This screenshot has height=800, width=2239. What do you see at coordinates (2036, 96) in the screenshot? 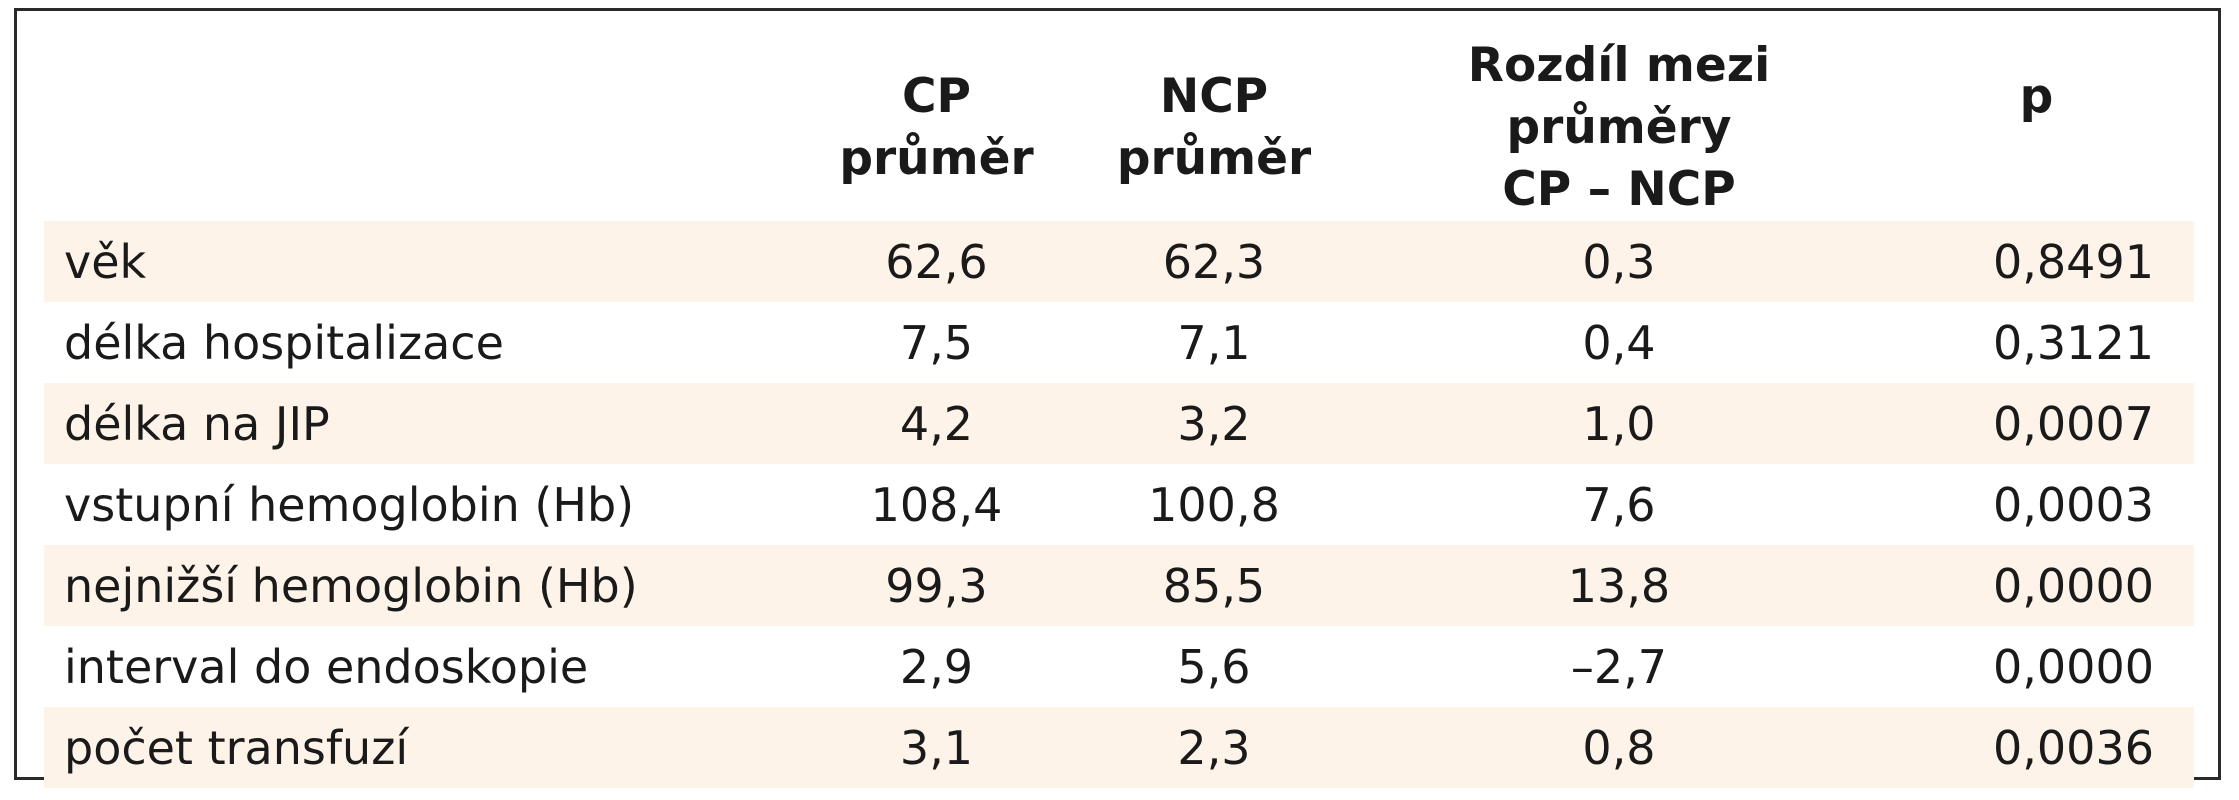
I see `header-p-value: p` at bounding box center [2036, 96].